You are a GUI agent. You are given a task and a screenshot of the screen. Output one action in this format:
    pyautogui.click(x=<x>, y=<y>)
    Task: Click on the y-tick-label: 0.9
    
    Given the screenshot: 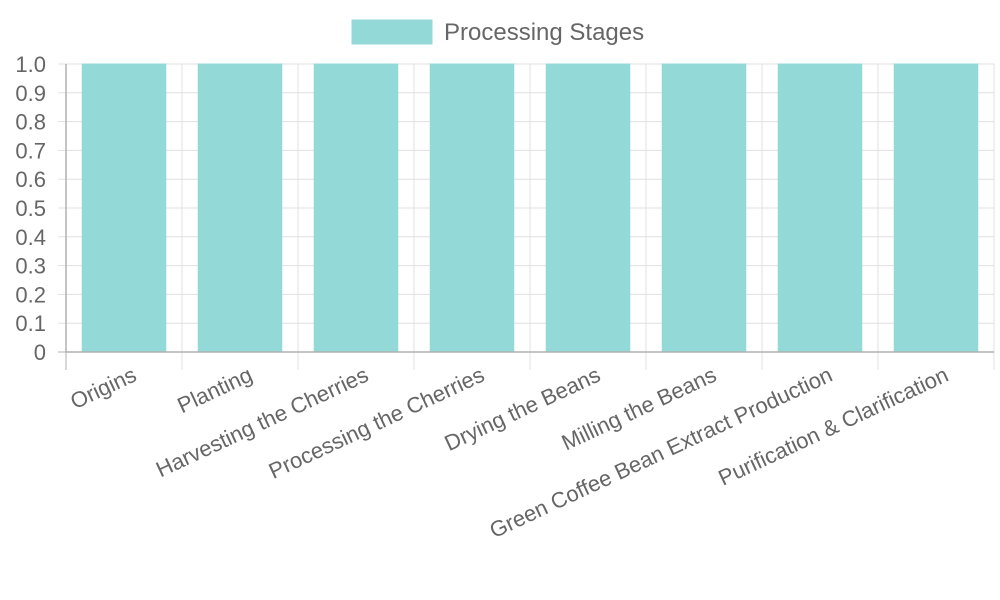 What is the action you would take?
    pyautogui.click(x=30, y=93)
    